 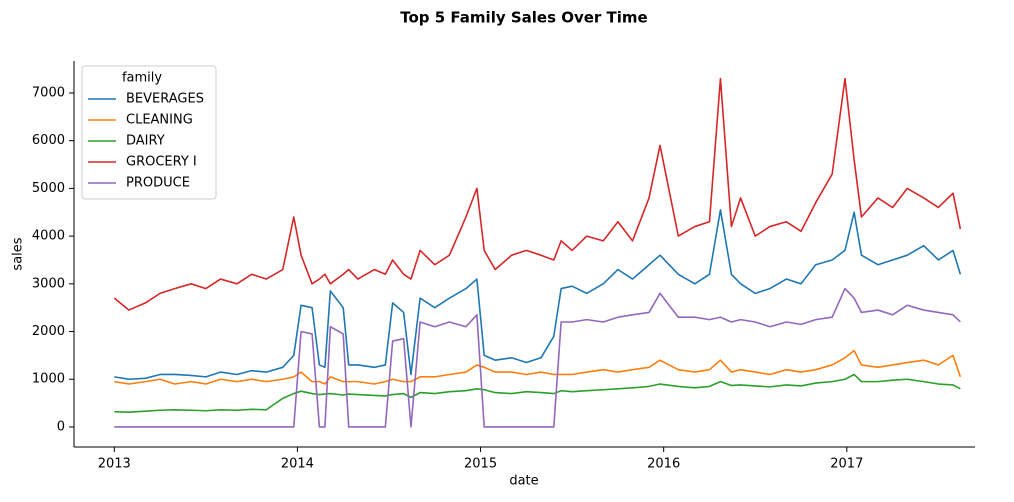 What do you see at coordinates (48, 188) in the screenshot?
I see `y-tick-label: 5000` at bounding box center [48, 188].